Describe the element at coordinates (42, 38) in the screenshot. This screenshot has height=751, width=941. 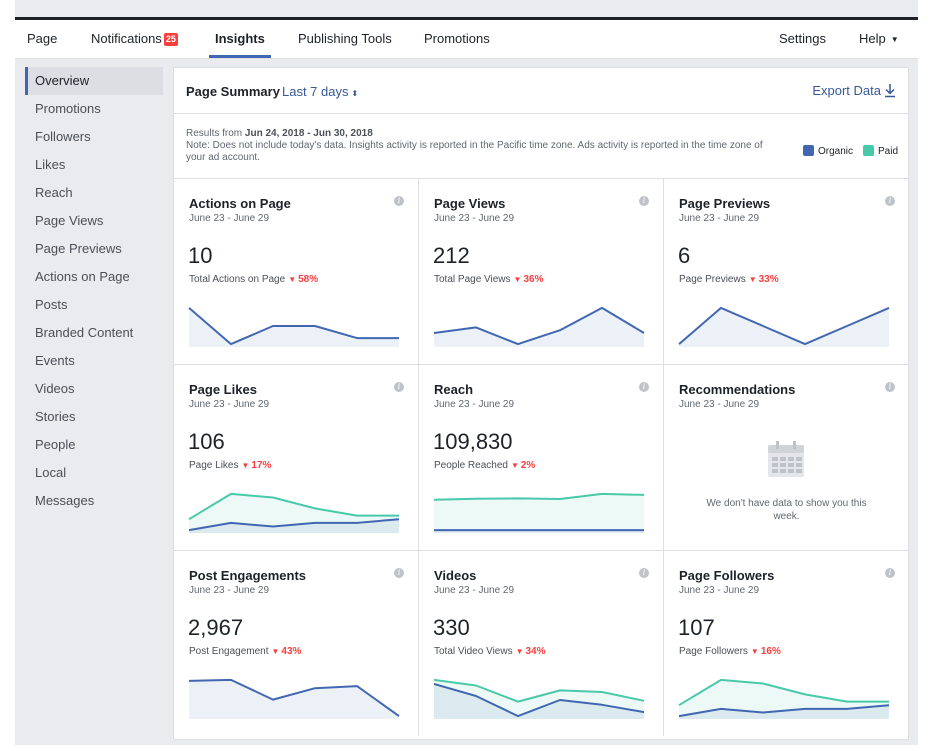
I see `tab-page: Page` at that location.